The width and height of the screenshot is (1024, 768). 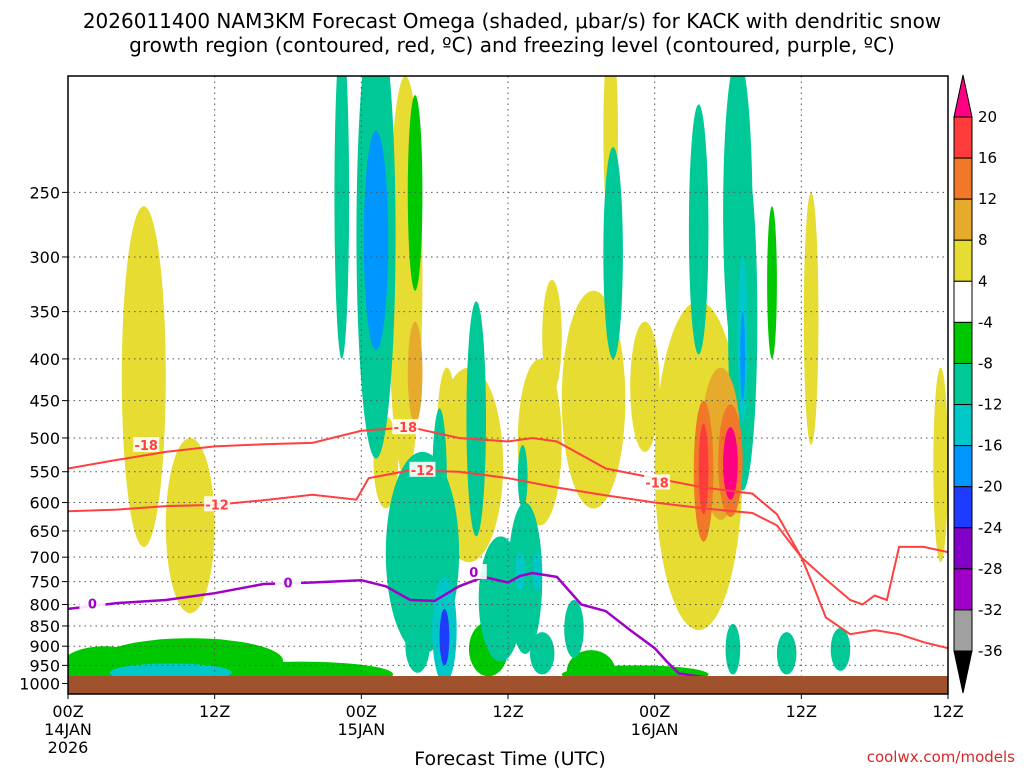 What do you see at coordinates (987, 199) in the screenshot?
I see `colorbar-label-12: 12` at bounding box center [987, 199].